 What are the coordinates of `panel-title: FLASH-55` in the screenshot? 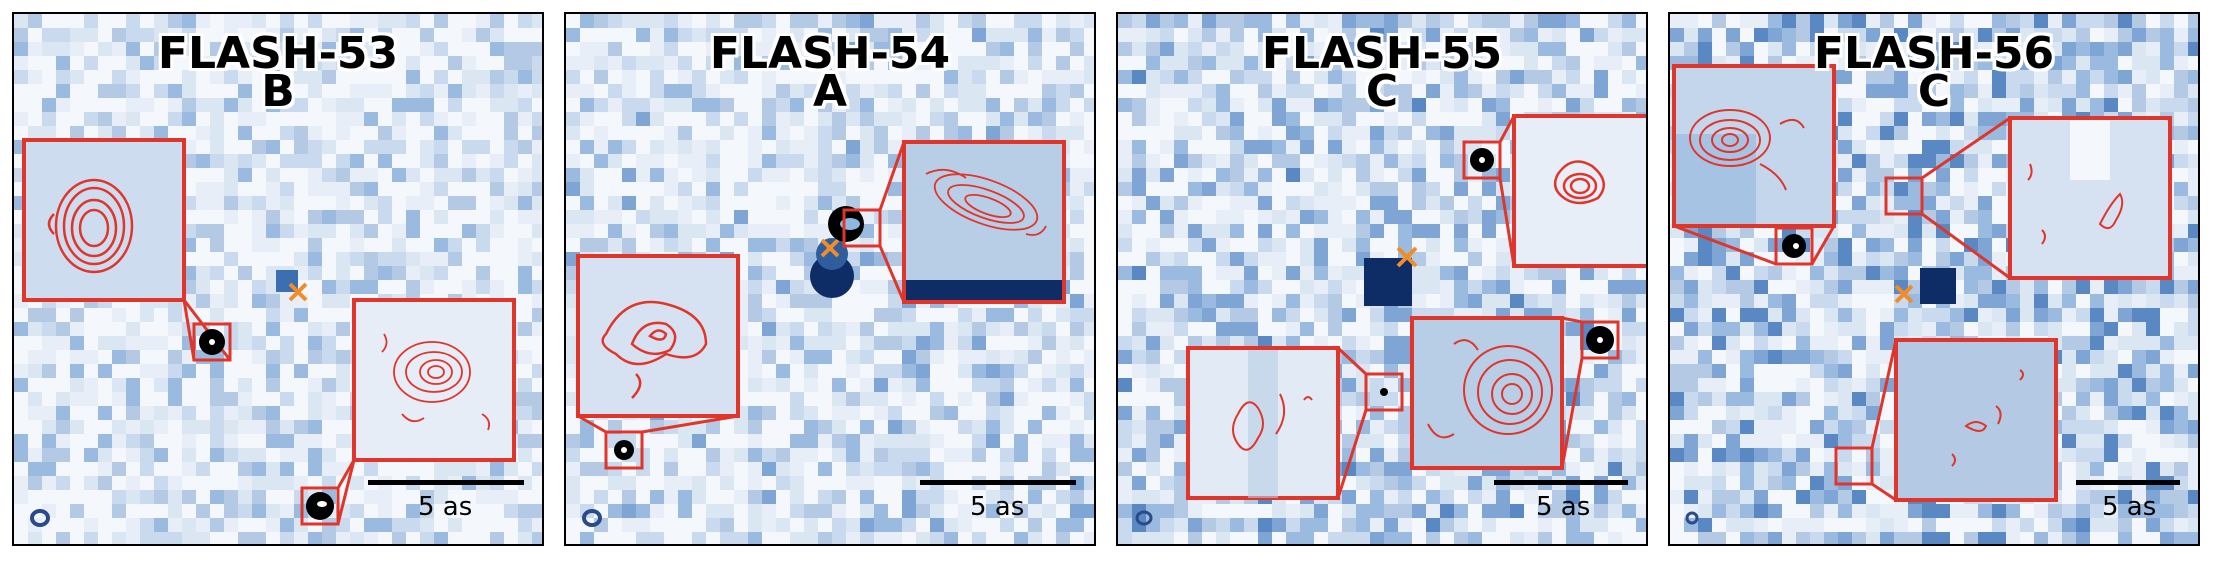 It's located at (1382, 53).